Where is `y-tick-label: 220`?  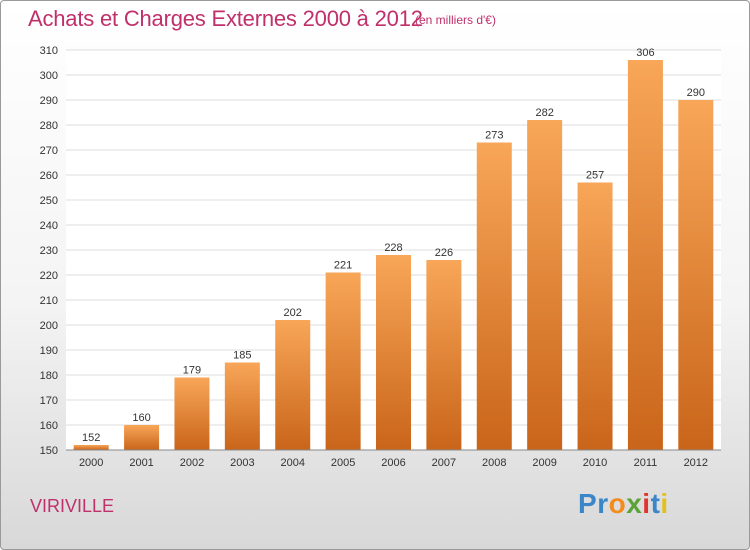 y-tick-label: 220 is located at coordinates (49, 276).